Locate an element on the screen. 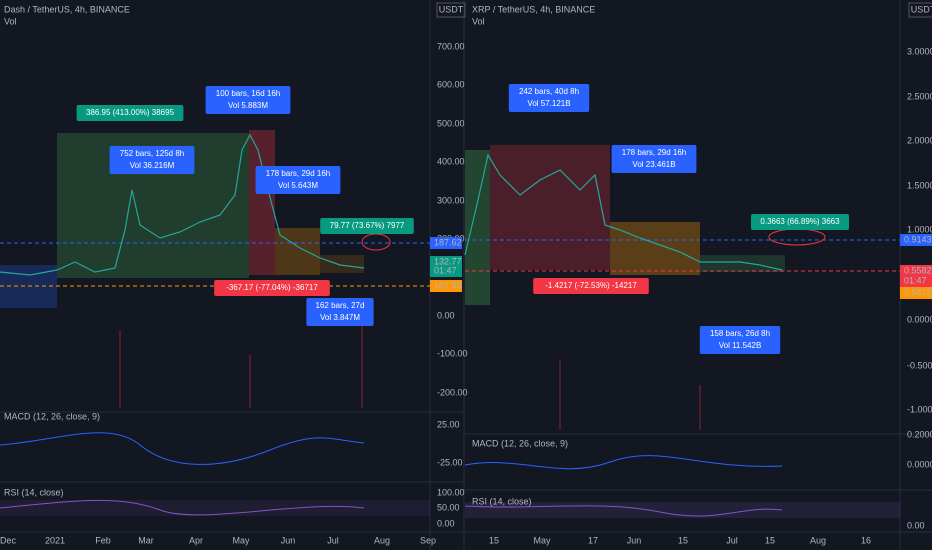  price-tick-label: 400.00 is located at coordinates (451, 161).